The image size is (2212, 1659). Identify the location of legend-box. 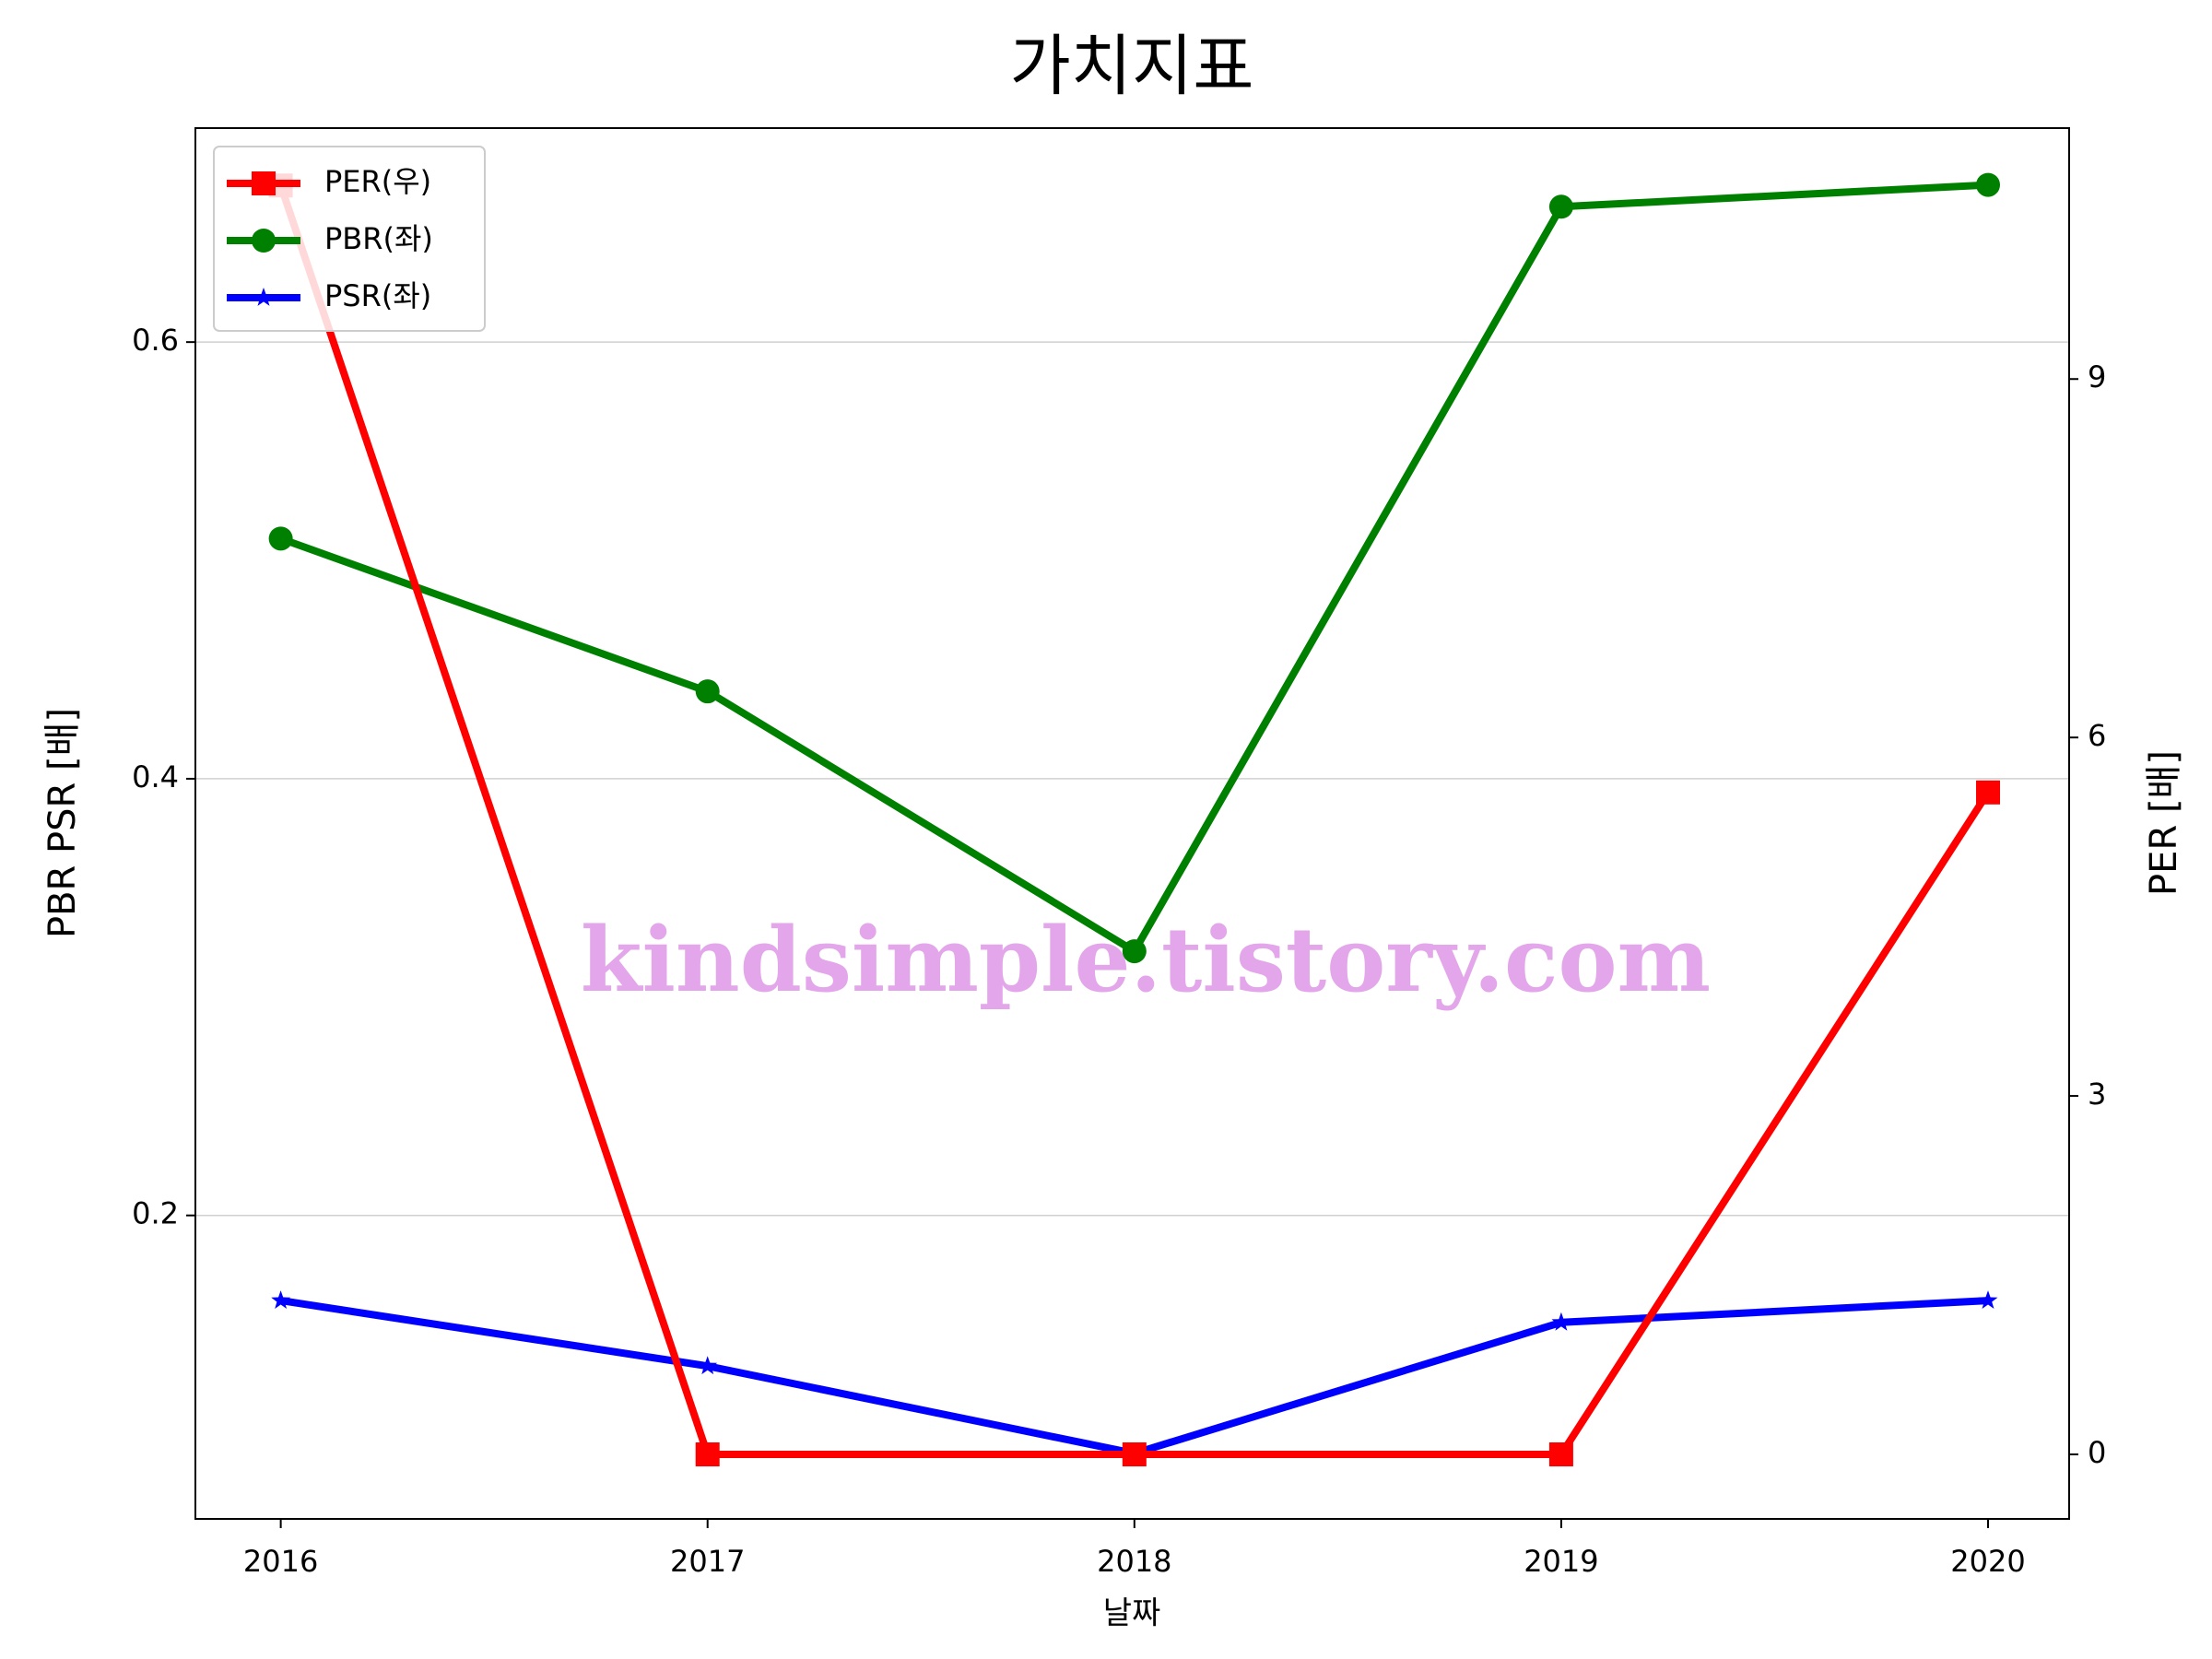
(349, 239).